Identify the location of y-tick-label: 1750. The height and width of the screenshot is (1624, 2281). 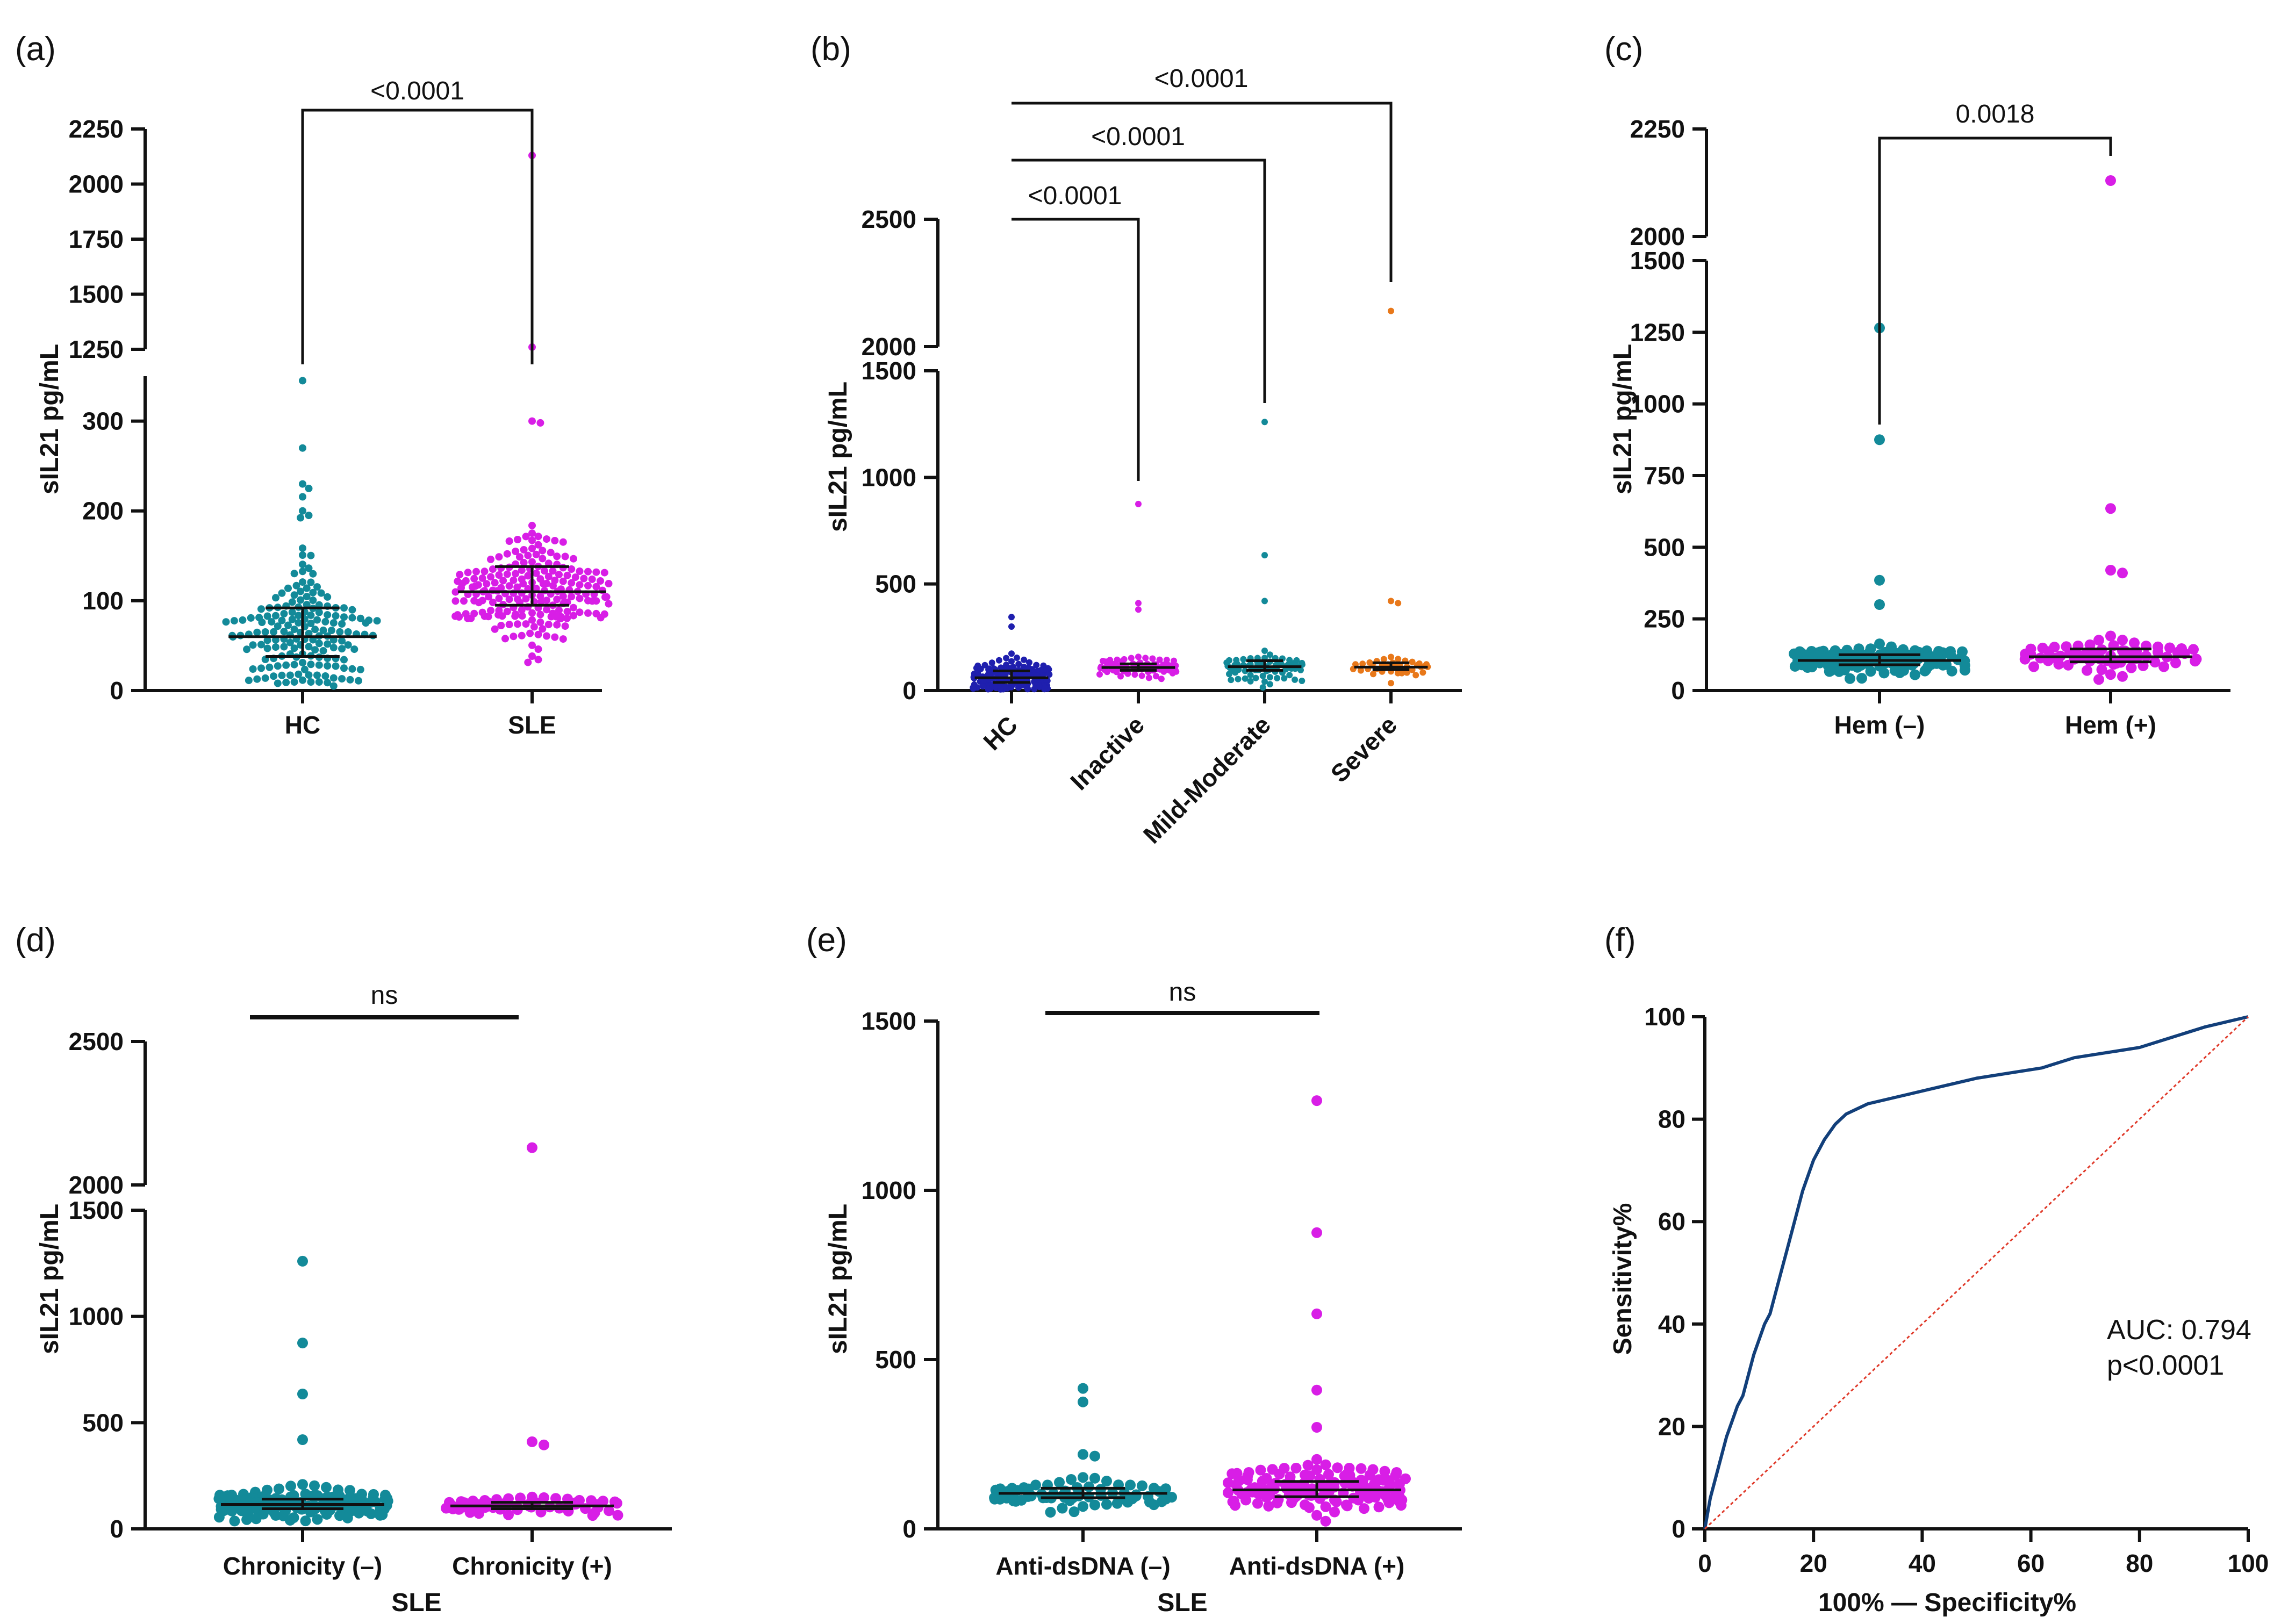
(96, 239).